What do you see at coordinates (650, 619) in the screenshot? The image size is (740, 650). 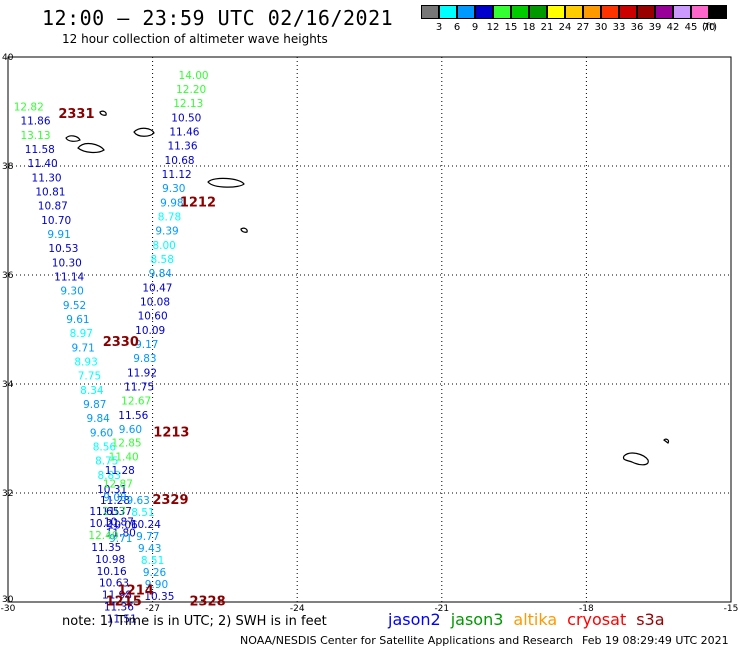 I see `legend-item-s3a: s3a` at bounding box center [650, 619].